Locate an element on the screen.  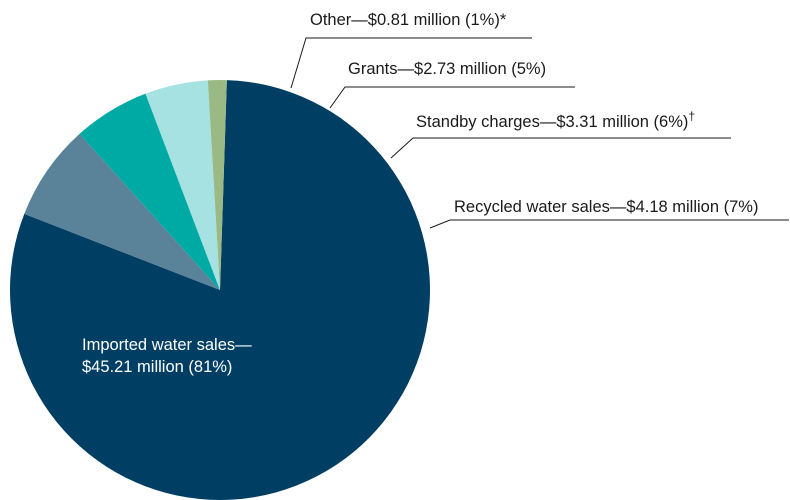
label-recycled: Recycled water sales—$4.18 million (7%) is located at coordinates (606, 207).